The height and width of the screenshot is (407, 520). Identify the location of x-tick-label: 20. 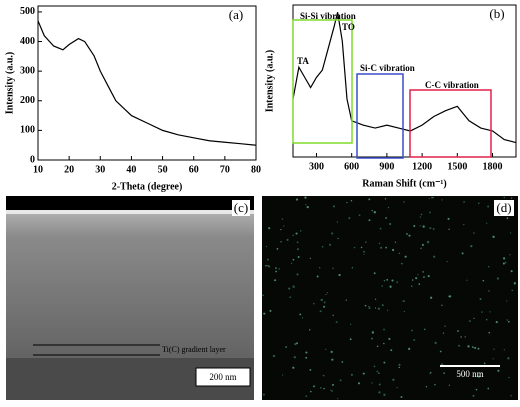
(69, 169).